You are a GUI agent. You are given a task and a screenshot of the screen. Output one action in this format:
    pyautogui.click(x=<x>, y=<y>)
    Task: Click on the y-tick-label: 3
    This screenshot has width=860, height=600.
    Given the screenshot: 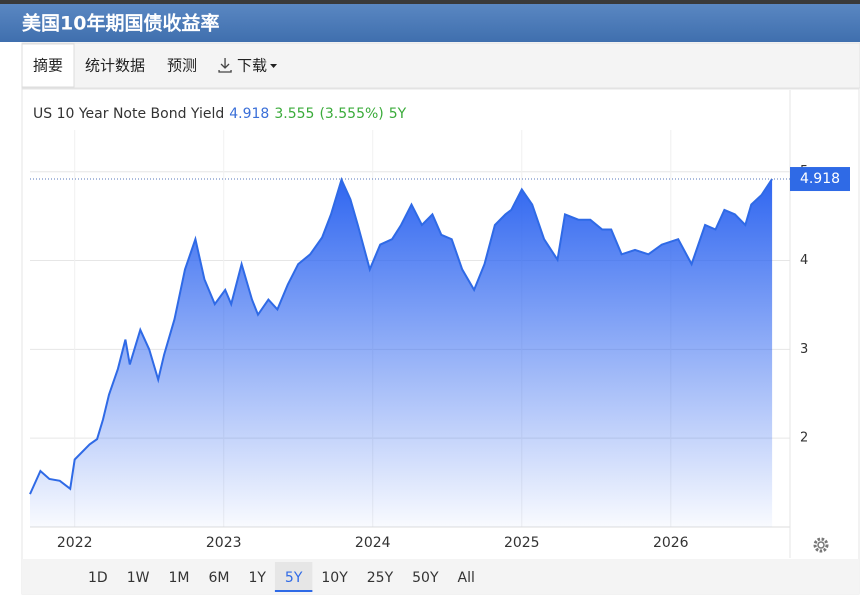 What is the action you would take?
    pyautogui.click(x=804, y=349)
    